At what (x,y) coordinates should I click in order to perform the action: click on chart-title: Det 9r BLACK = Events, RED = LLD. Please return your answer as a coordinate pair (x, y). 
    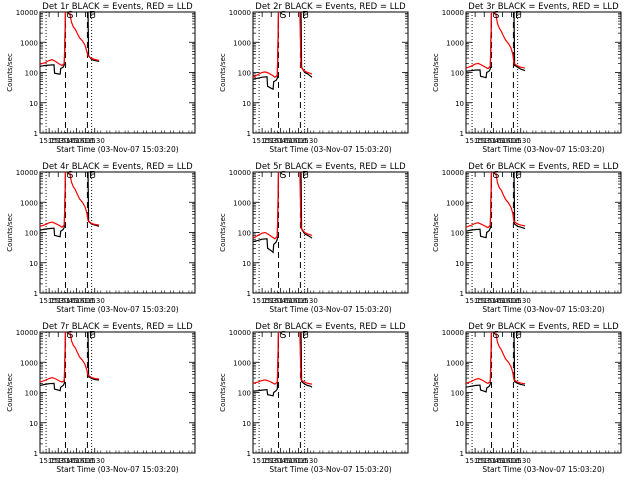
    Looking at the image, I should click on (543, 327).